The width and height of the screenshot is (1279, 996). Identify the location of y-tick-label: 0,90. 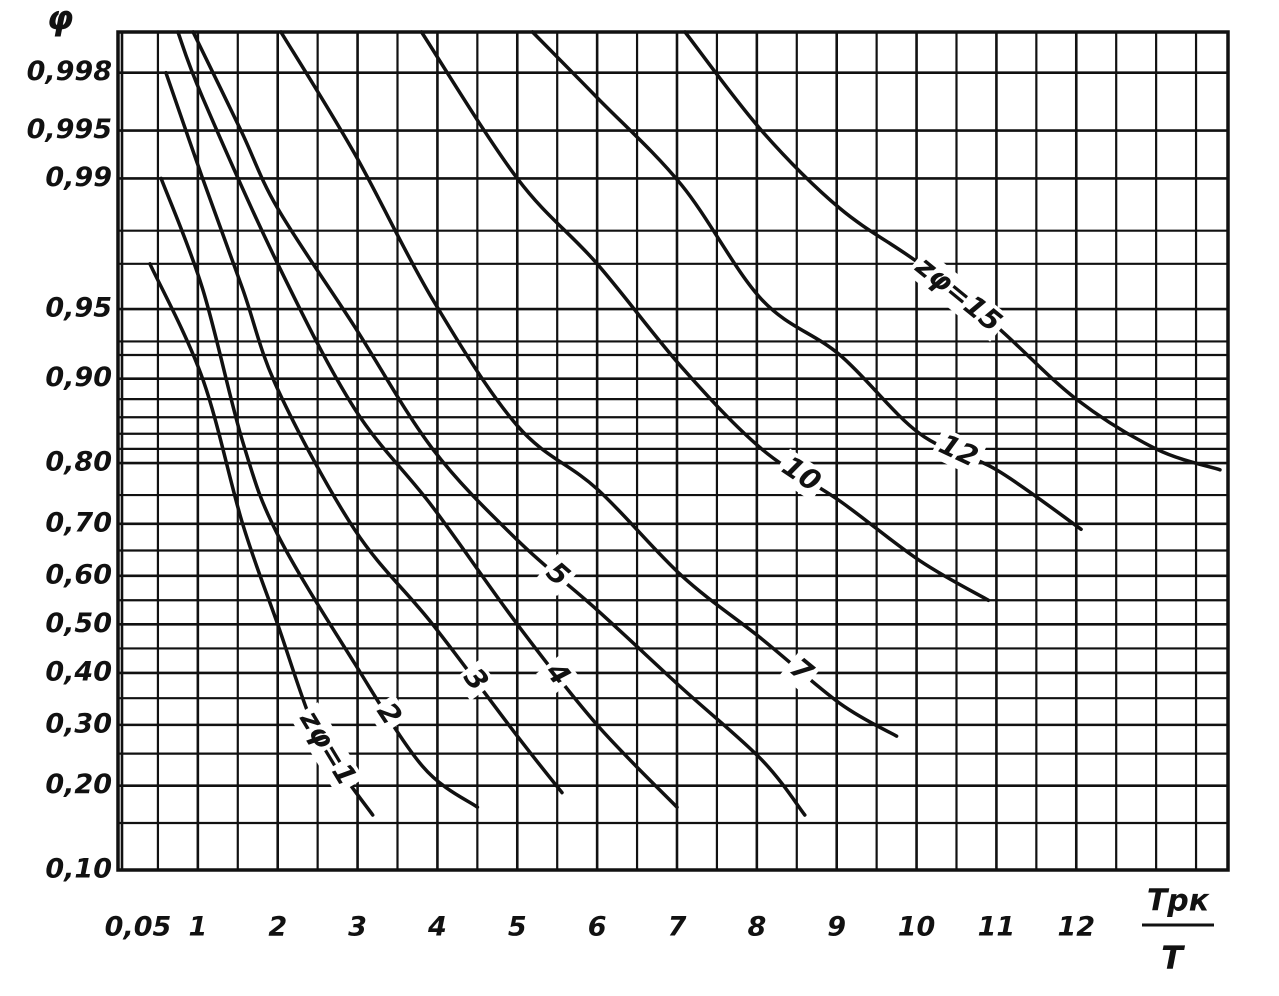
(78, 377).